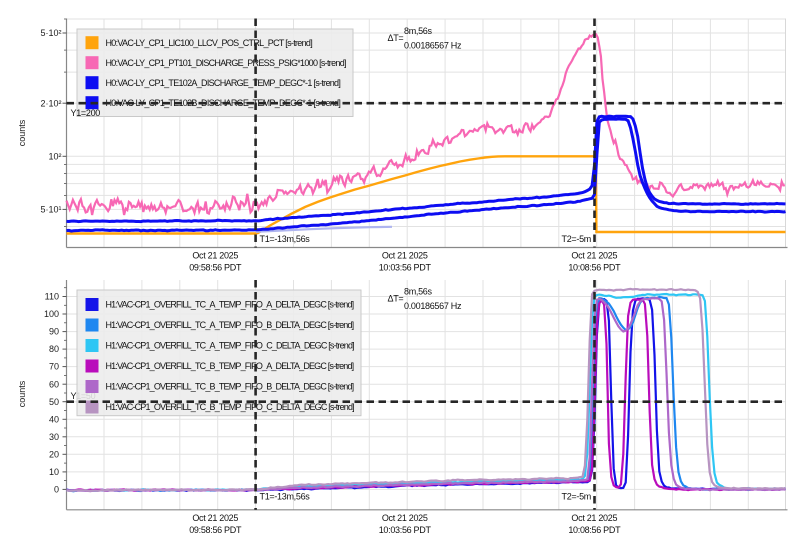 The width and height of the screenshot is (804, 551). Describe the element at coordinates (54, 332) in the screenshot. I see `svg-text: 90` at that location.